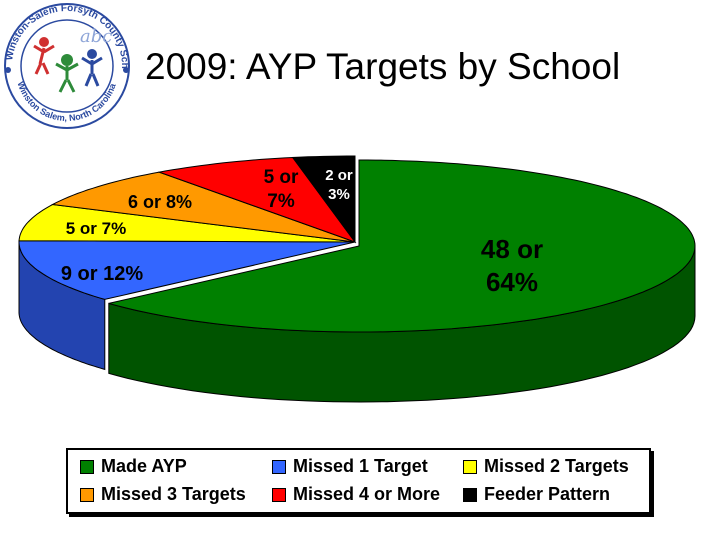 Image resolution: width=720 pixels, height=540 pixels. I want to click on pie-slice-missed-2-targets, so click(187, 223).